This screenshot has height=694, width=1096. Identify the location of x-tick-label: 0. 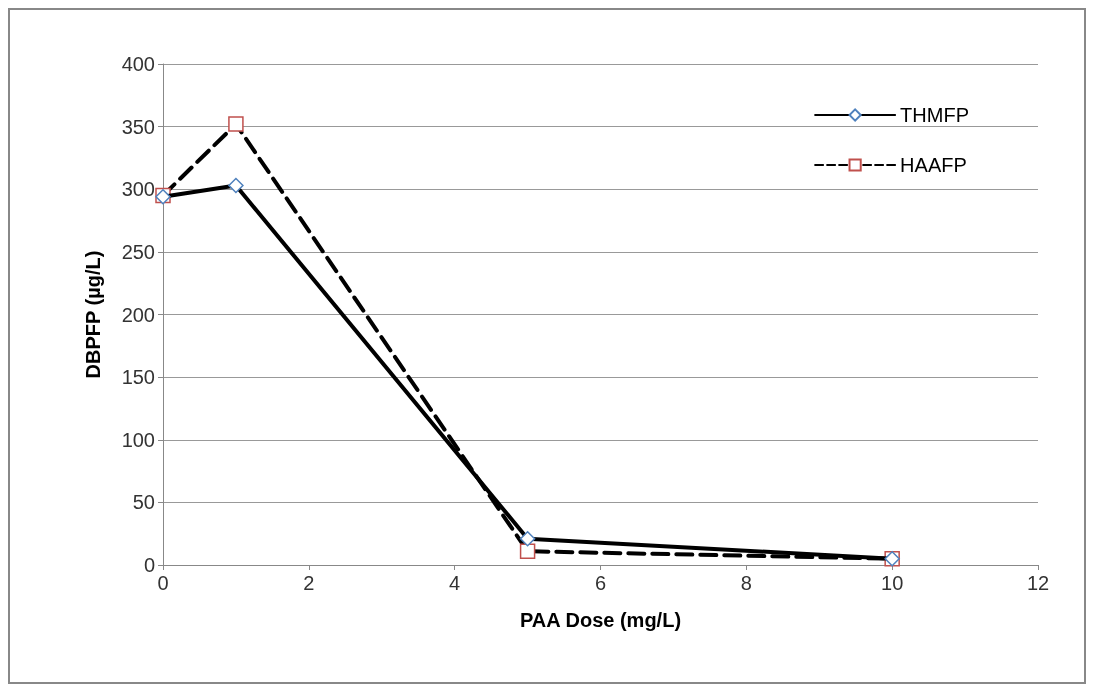
(163, 583).